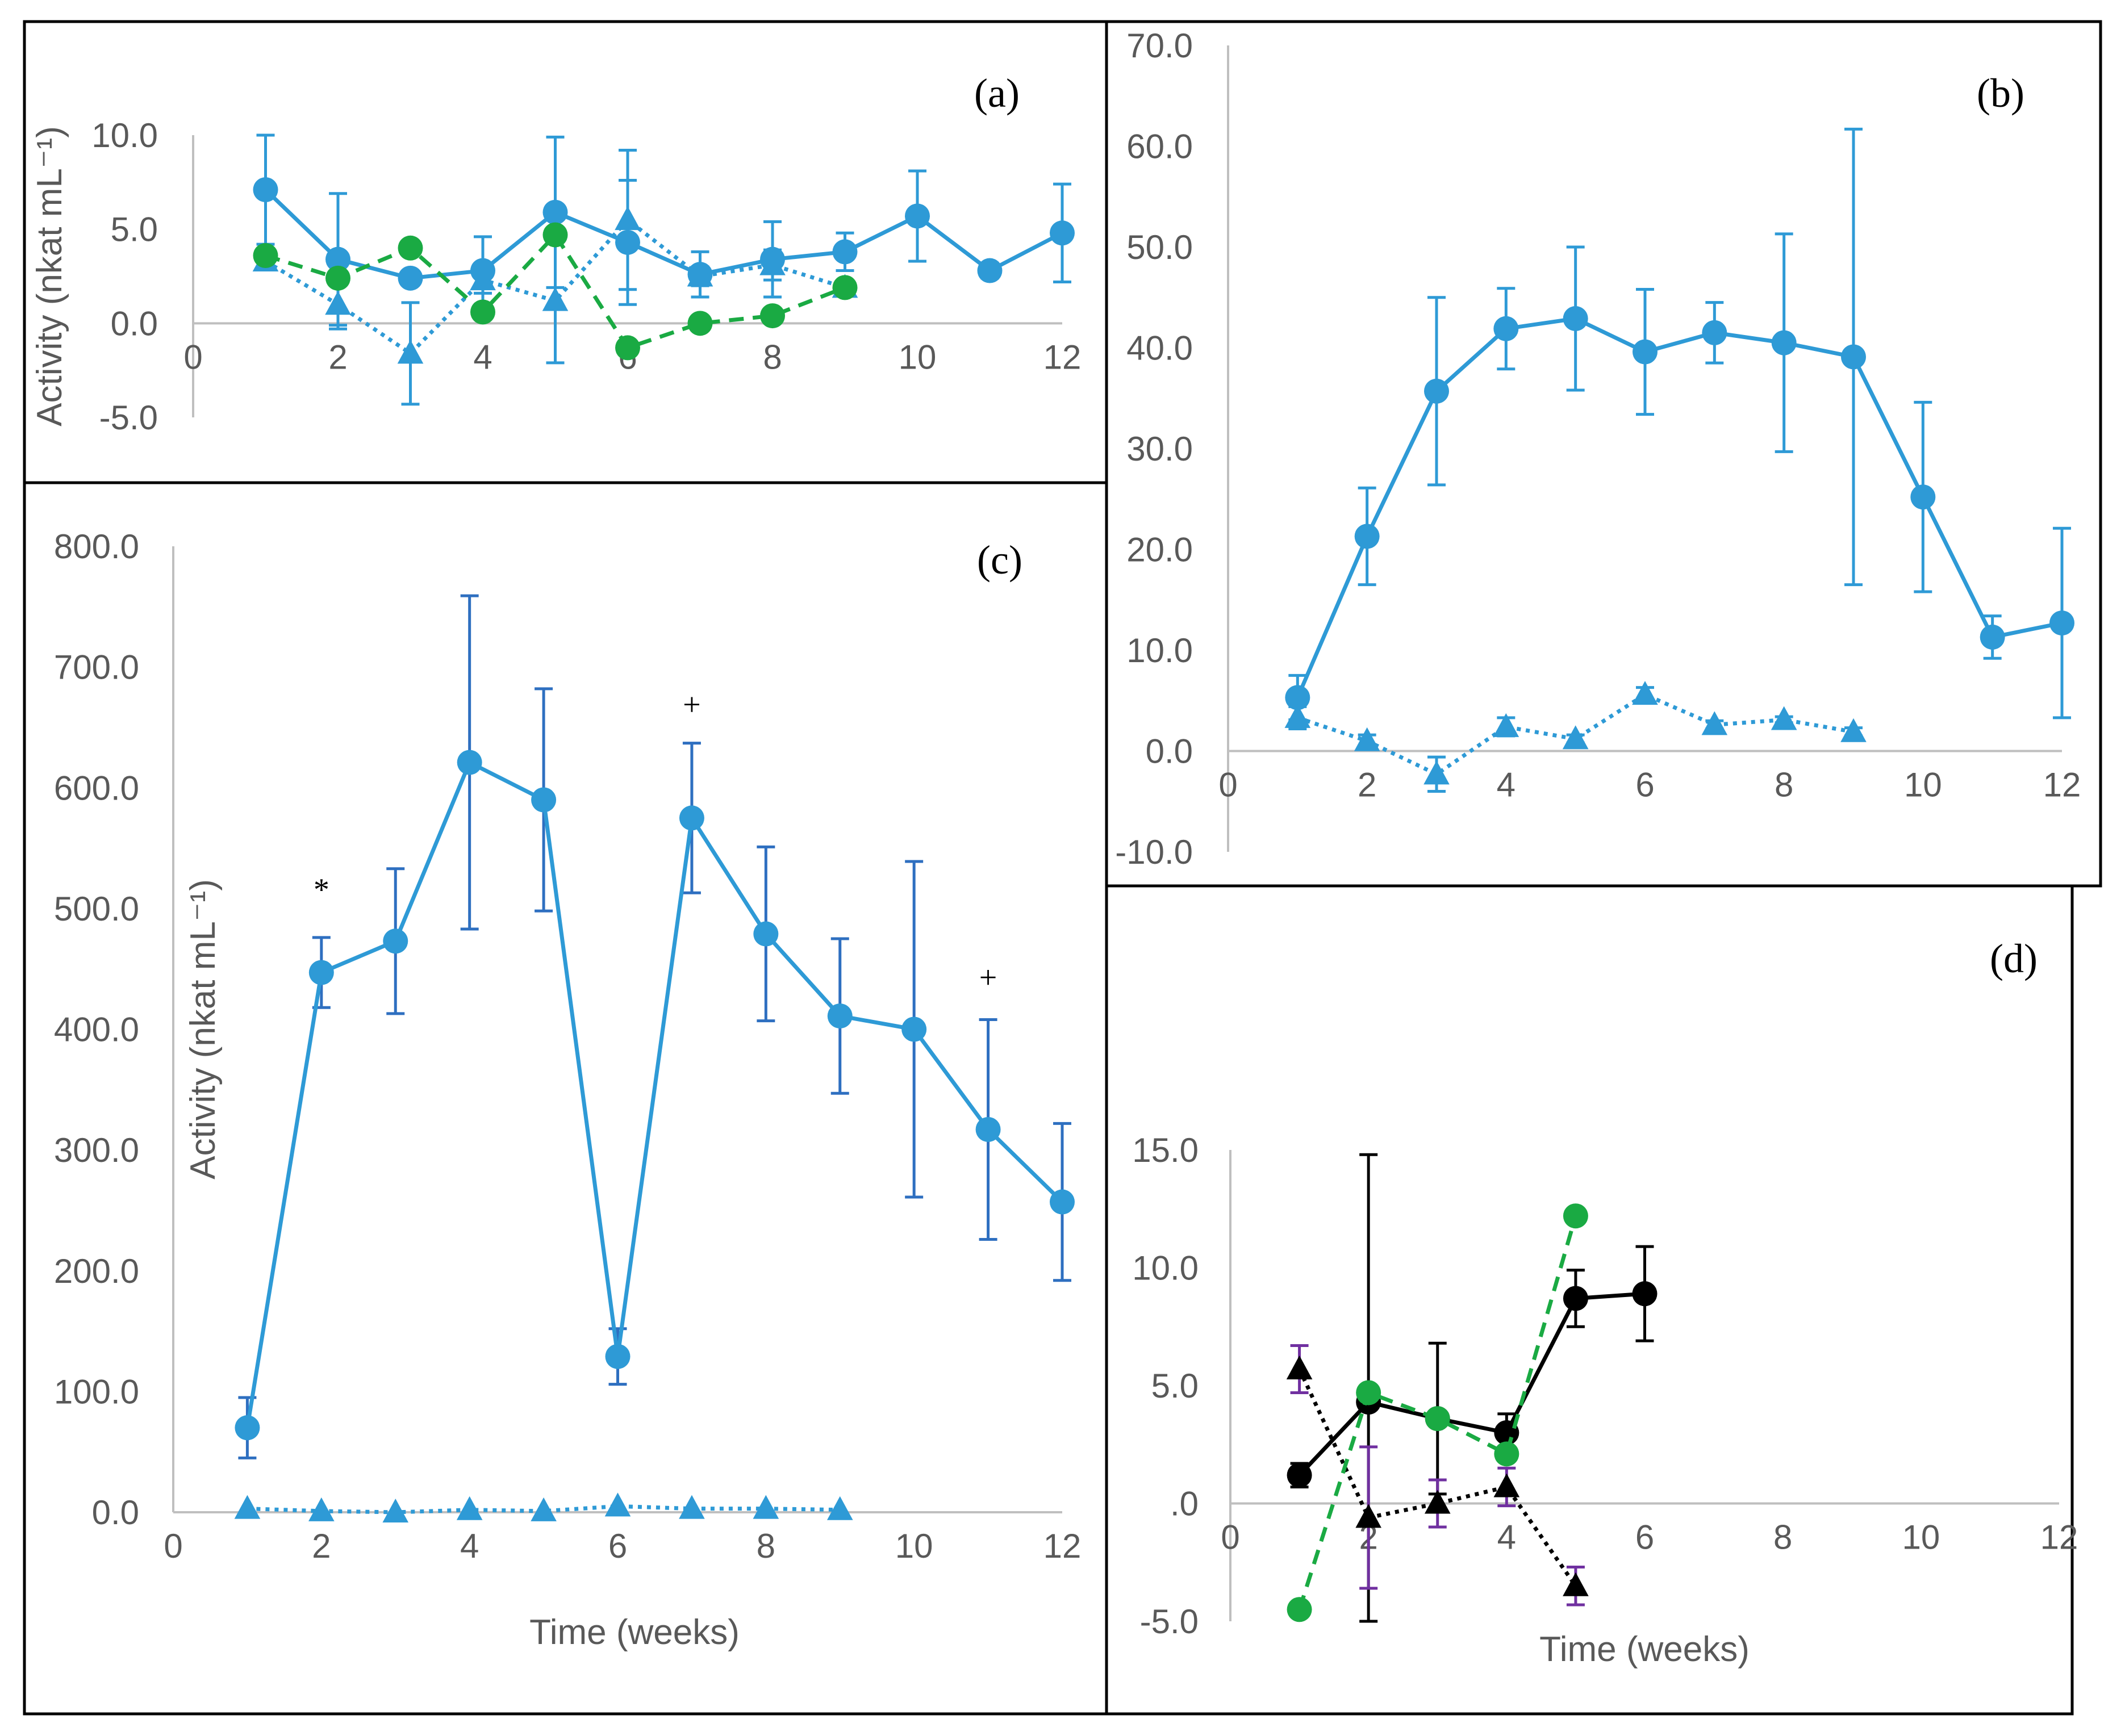 Image resolution: width=2125 pixels, height=1736 pixels. What do you see at coordinates (96, 547) in the screenshot?
I see `y-tick-label: 800.0` at bounding box center [96, 547].